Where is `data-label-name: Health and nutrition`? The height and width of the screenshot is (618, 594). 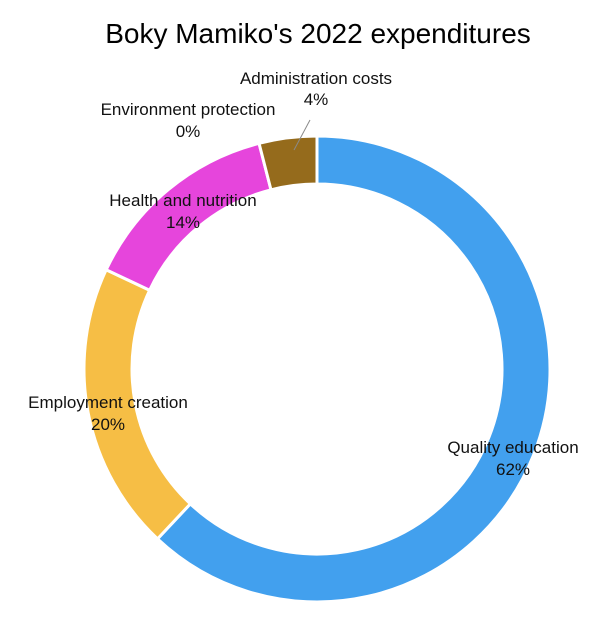 data-label-name: Health and nutrition is located at coordinates (182, 200).